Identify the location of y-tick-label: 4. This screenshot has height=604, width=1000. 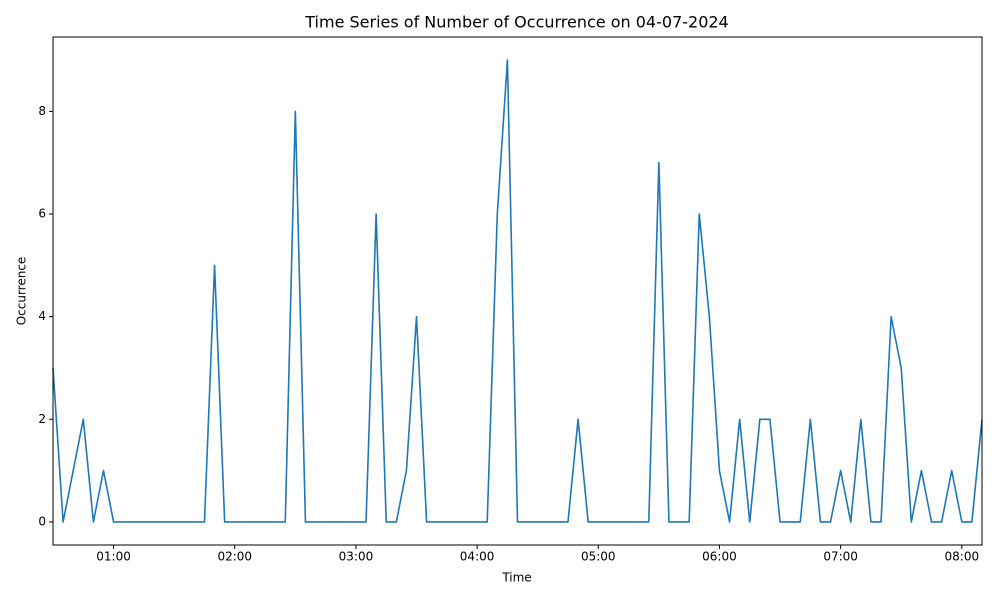
(42, 316).